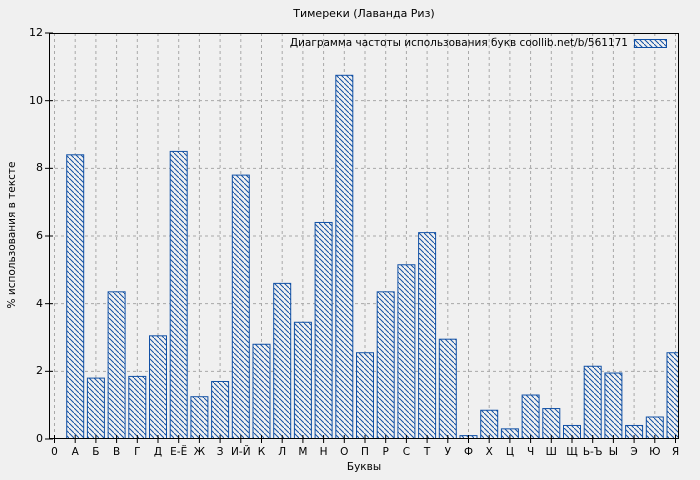 This screenshot has height=480, width=700. I want to click on x-tick-label: О, so click(344, 452).